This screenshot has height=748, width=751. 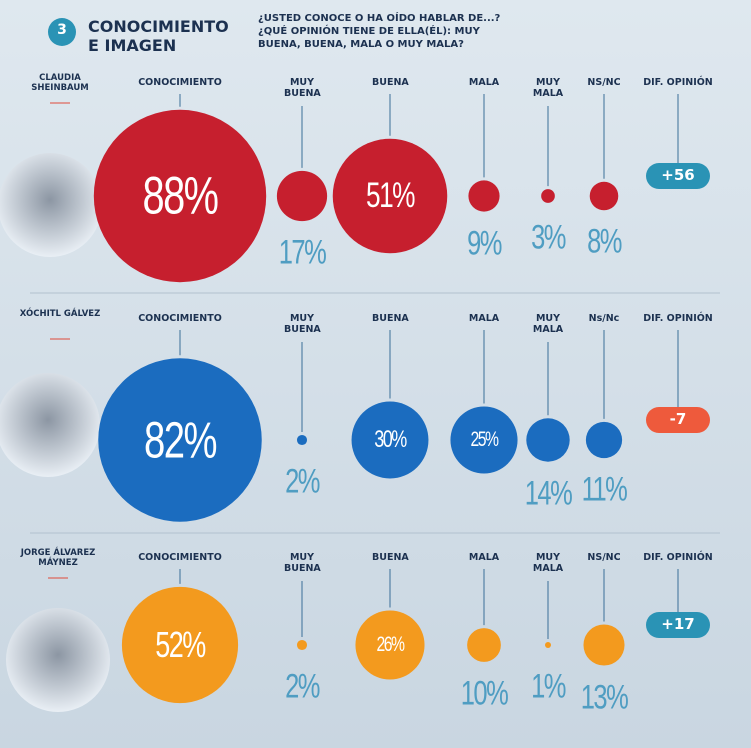 What do you see at coordinates (158, 26) in the screenshot?
I see `title: CONOCIMIENTO` at bounding box center [158, 26].